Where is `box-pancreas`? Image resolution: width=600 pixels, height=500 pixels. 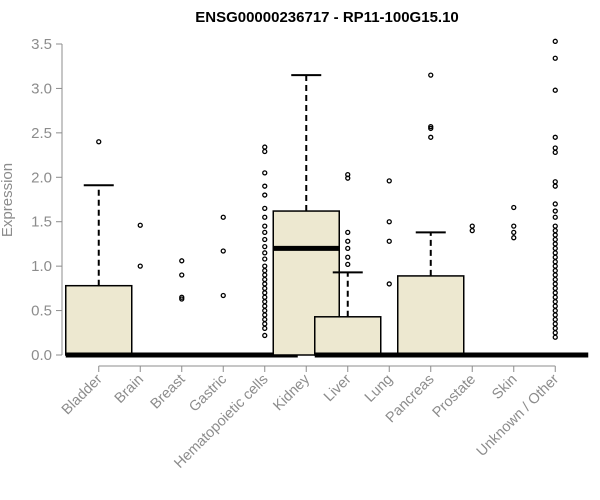
box-pancreas is located at coordinates (431, 294).